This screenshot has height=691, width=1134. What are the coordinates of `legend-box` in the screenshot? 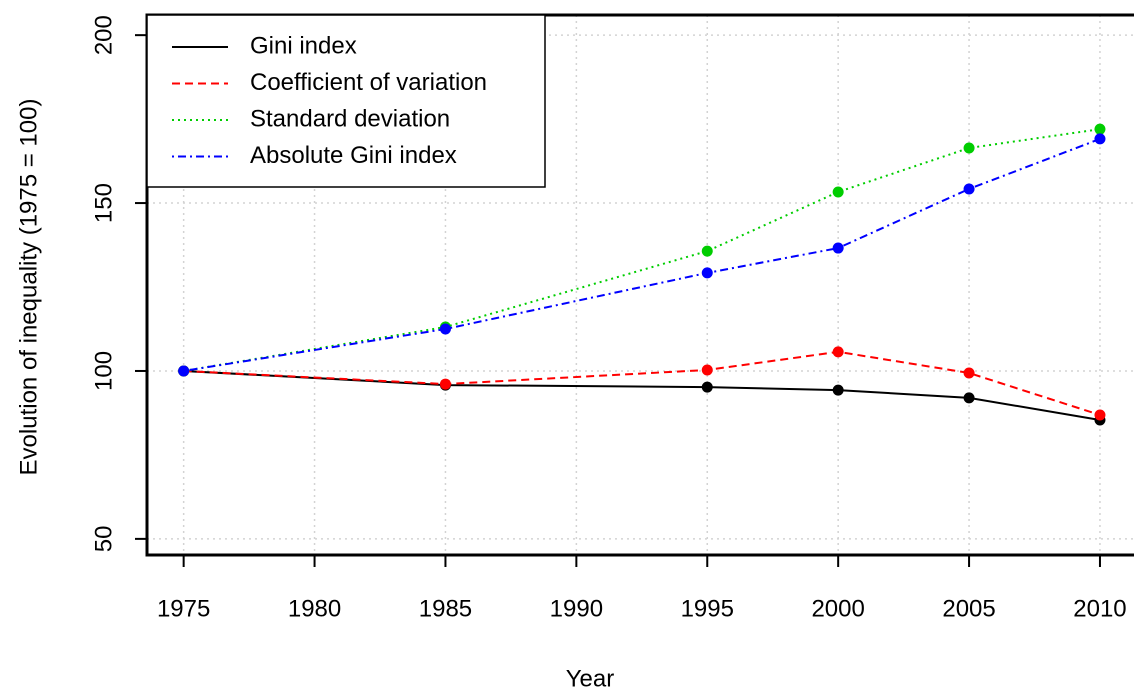 It's located at (346, 101).